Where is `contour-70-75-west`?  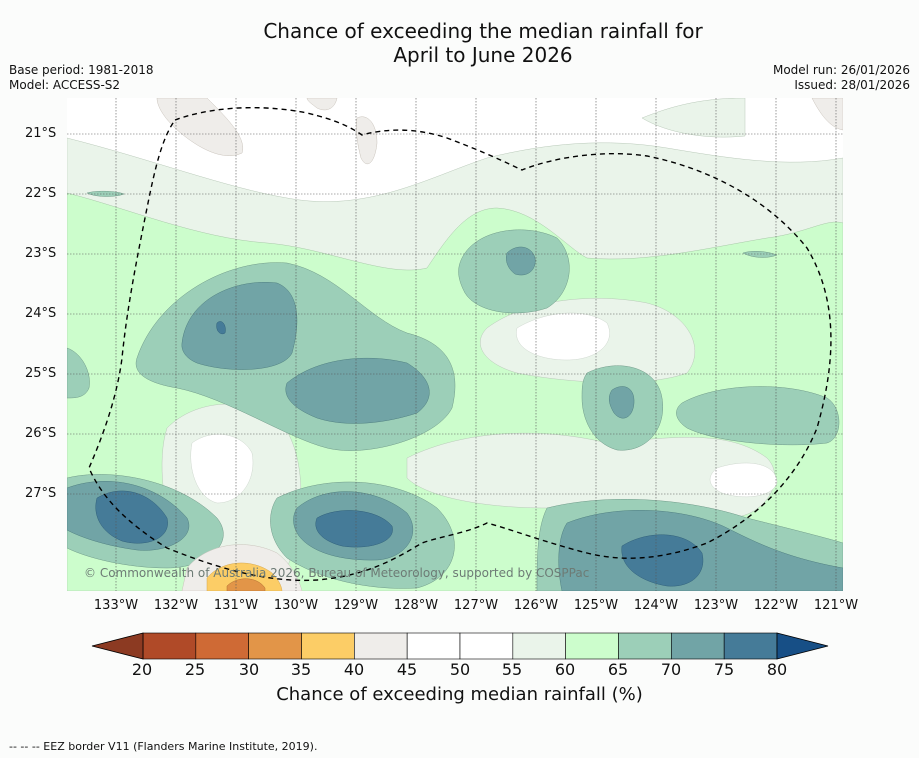 contour-70-75-west is located at coordinates (239, 326).